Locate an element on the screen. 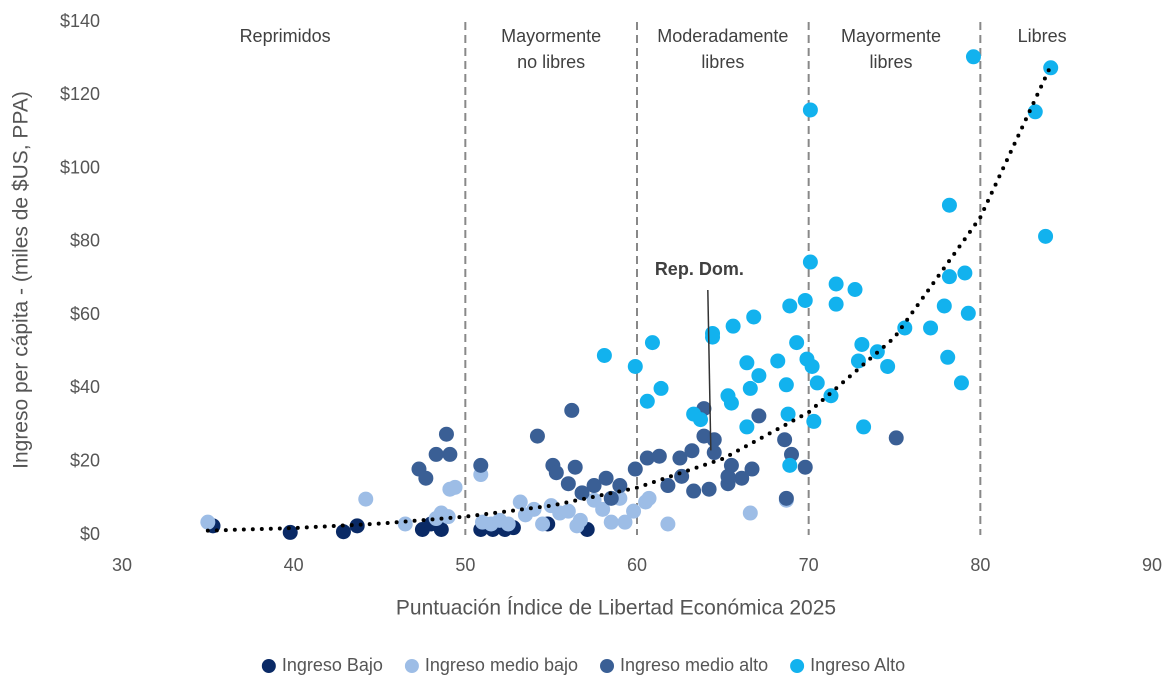 This screenshot has height=679, width=1169. x-tick-label: 60 is located at coordinates (637, 565).